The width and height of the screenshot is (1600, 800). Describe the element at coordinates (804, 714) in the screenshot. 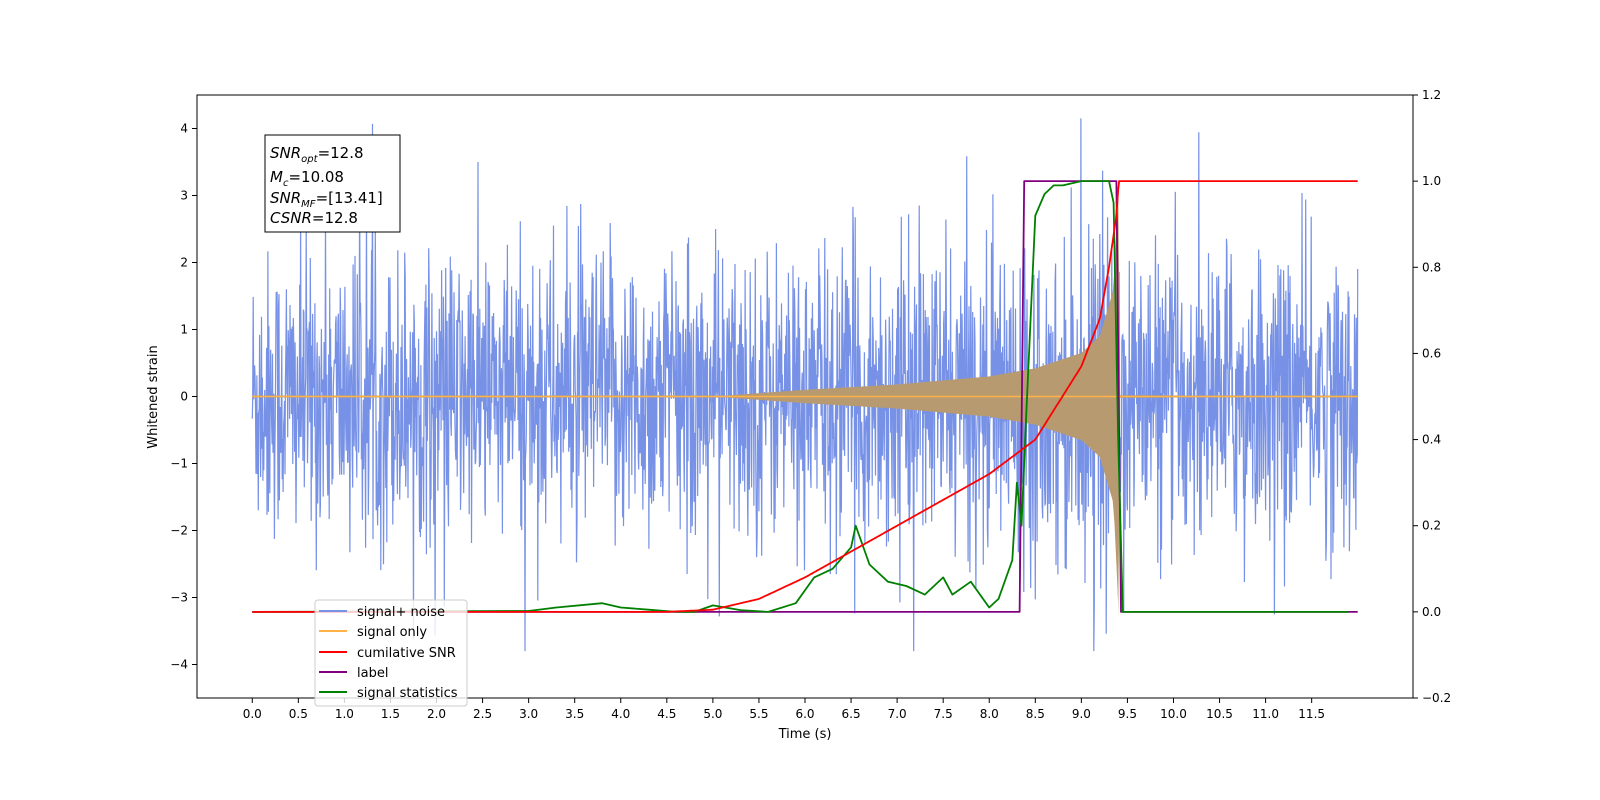

I see `x-tick-label: 6.0` at that location.